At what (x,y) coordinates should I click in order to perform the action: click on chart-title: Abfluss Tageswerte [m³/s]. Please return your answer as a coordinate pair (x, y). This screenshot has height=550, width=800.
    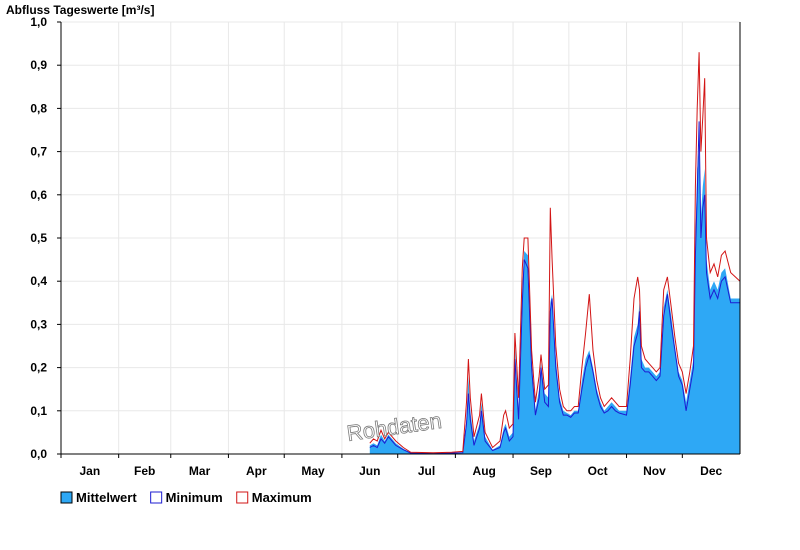
    Looking at the image, I should click on (80, 10).